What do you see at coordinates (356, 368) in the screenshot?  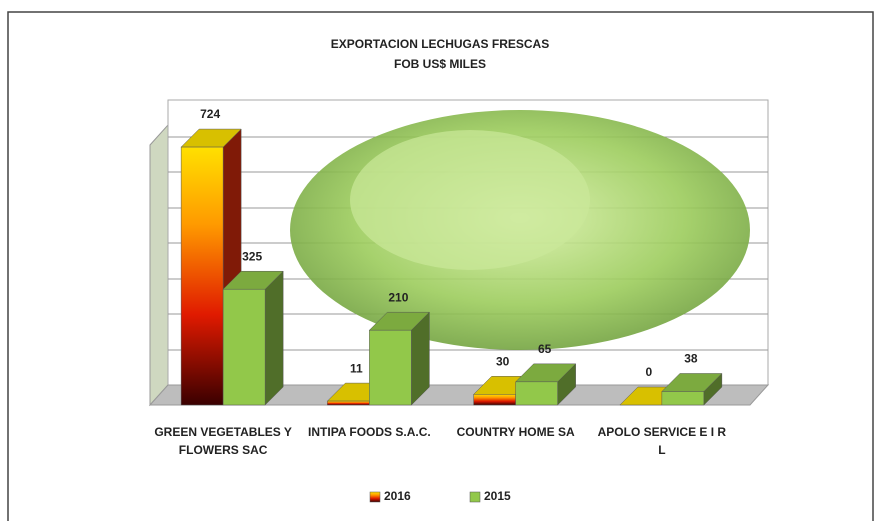 I see `value-label: 11` at bounding box center [356, 368].